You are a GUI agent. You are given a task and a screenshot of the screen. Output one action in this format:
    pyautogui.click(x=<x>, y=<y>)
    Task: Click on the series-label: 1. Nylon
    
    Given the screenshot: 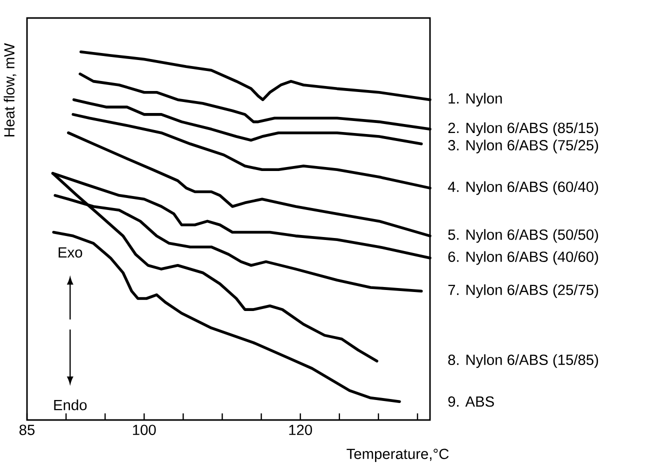 What is the action you would take?
    pyautogui.click(x=475, y=99)
    